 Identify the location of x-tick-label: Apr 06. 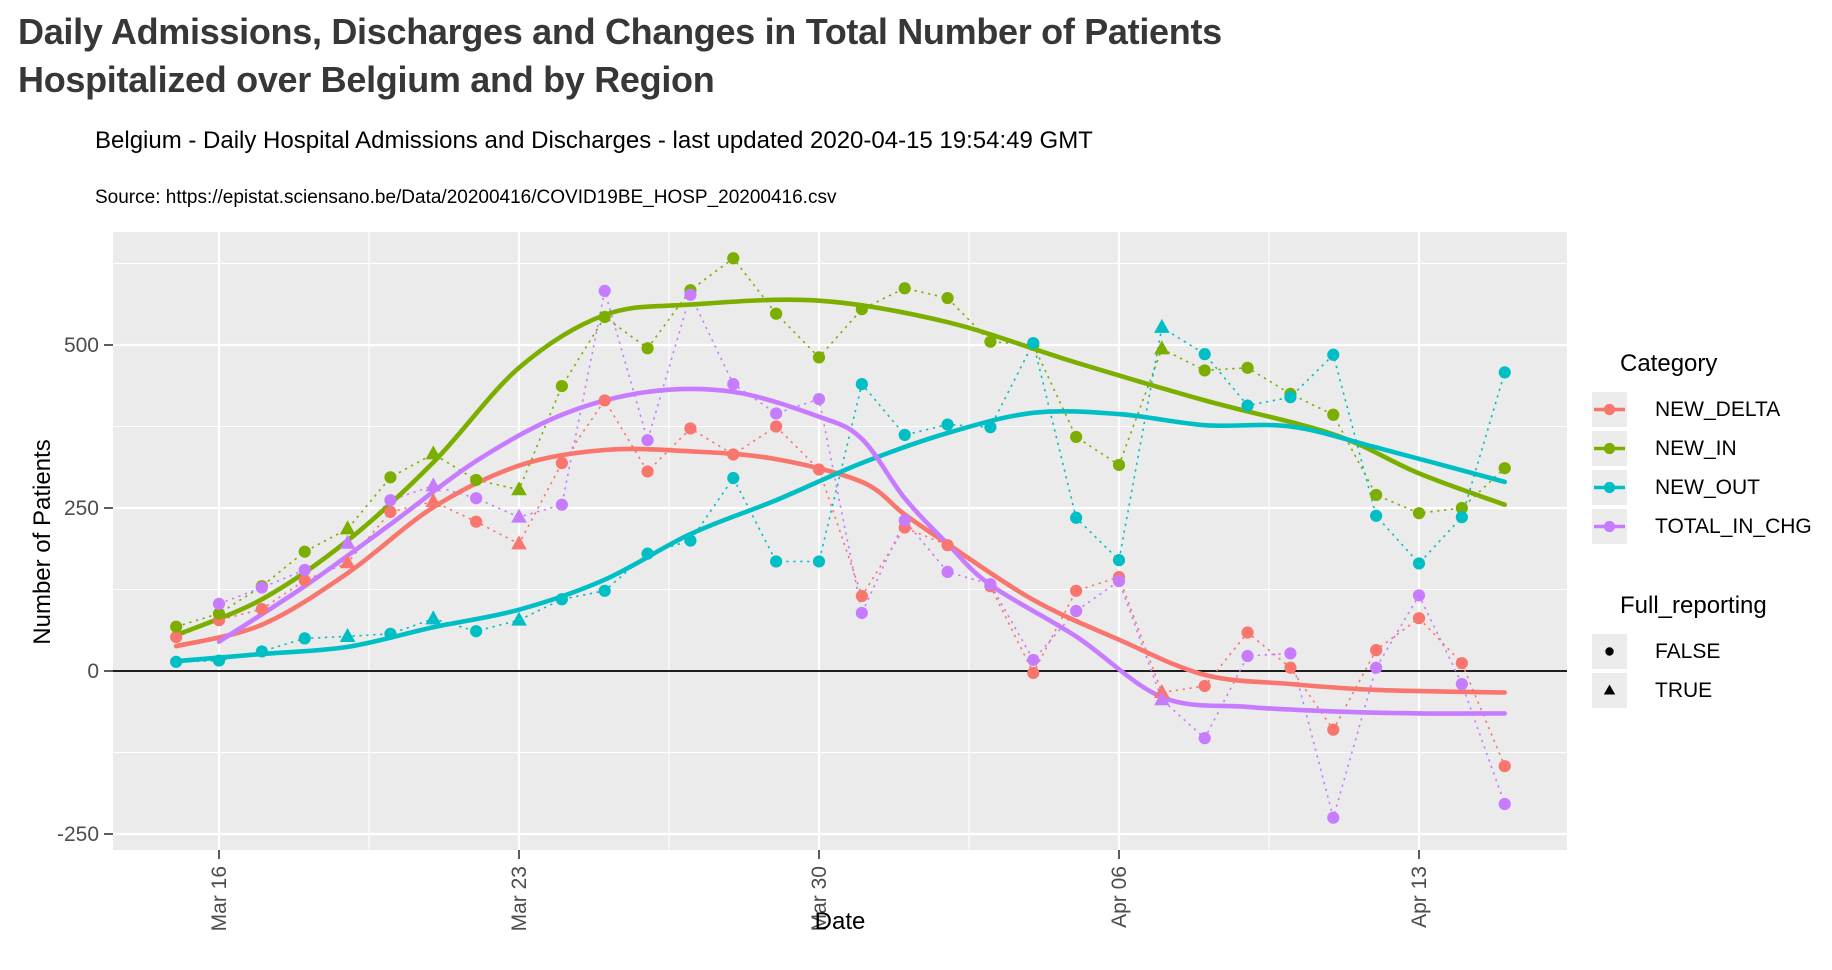
(1119, 897).